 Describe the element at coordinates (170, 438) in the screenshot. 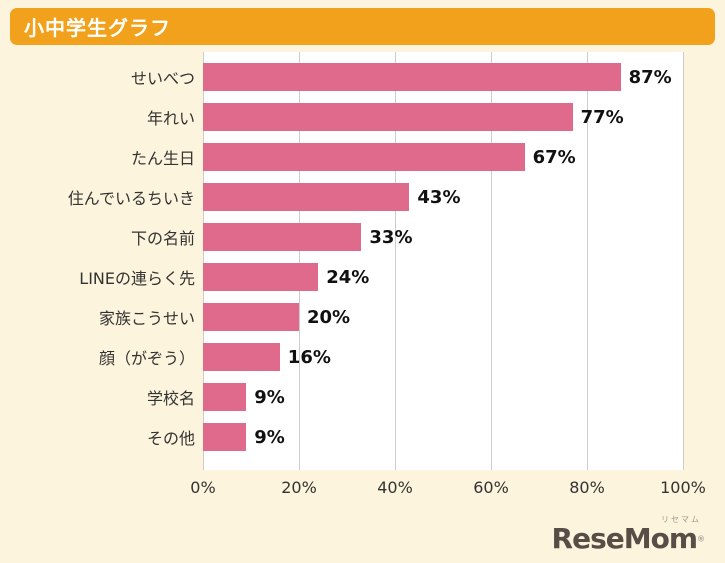

I see `category-label: その他` at that location.